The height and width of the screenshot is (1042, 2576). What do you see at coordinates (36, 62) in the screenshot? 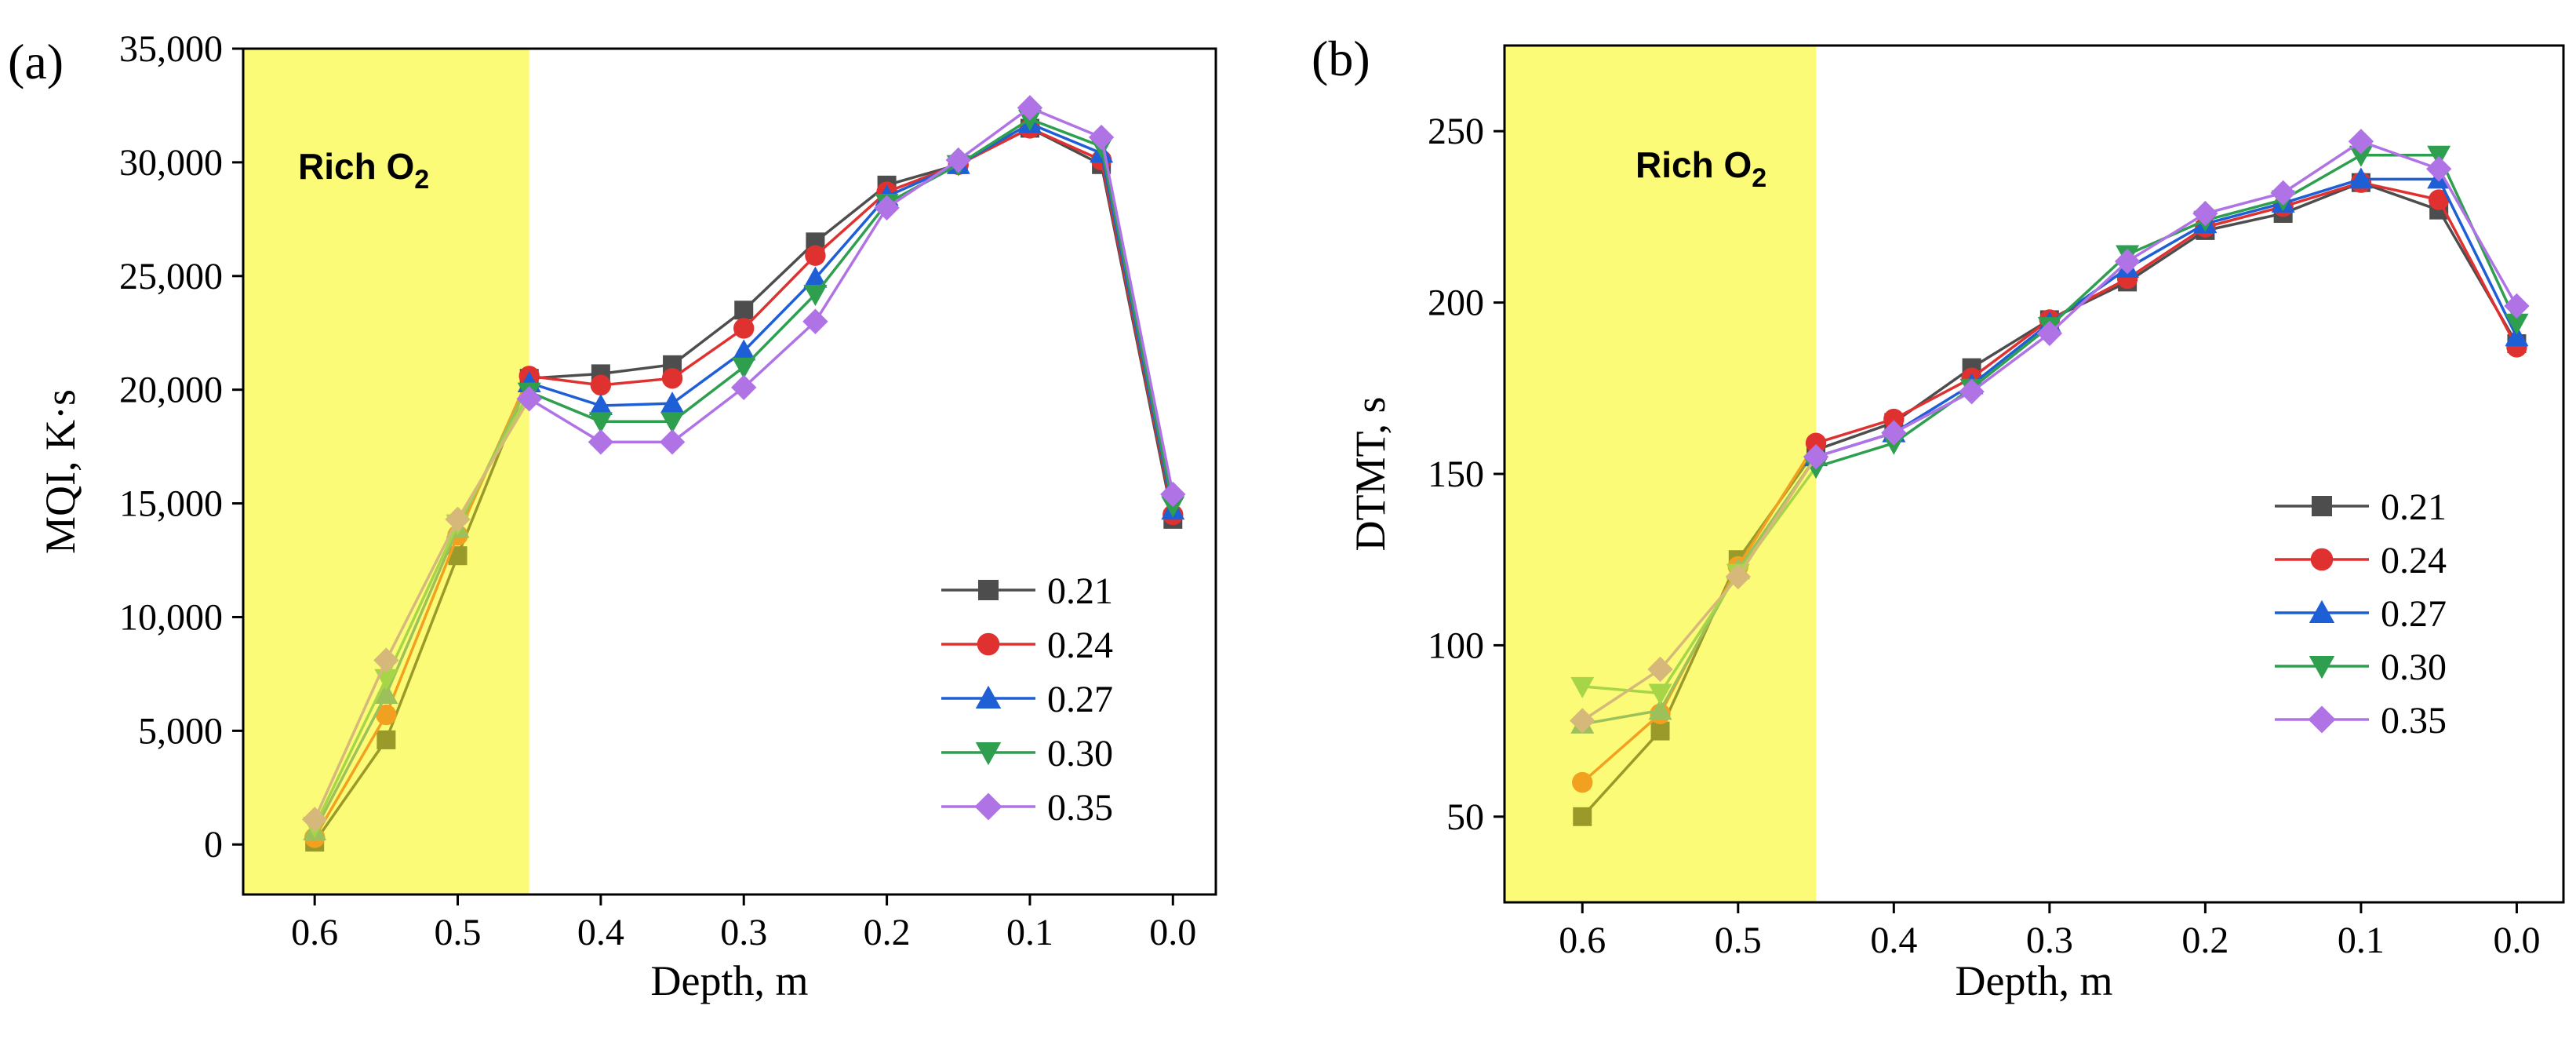
I see `panel-label: (a)` at bounding box center [36, 62].